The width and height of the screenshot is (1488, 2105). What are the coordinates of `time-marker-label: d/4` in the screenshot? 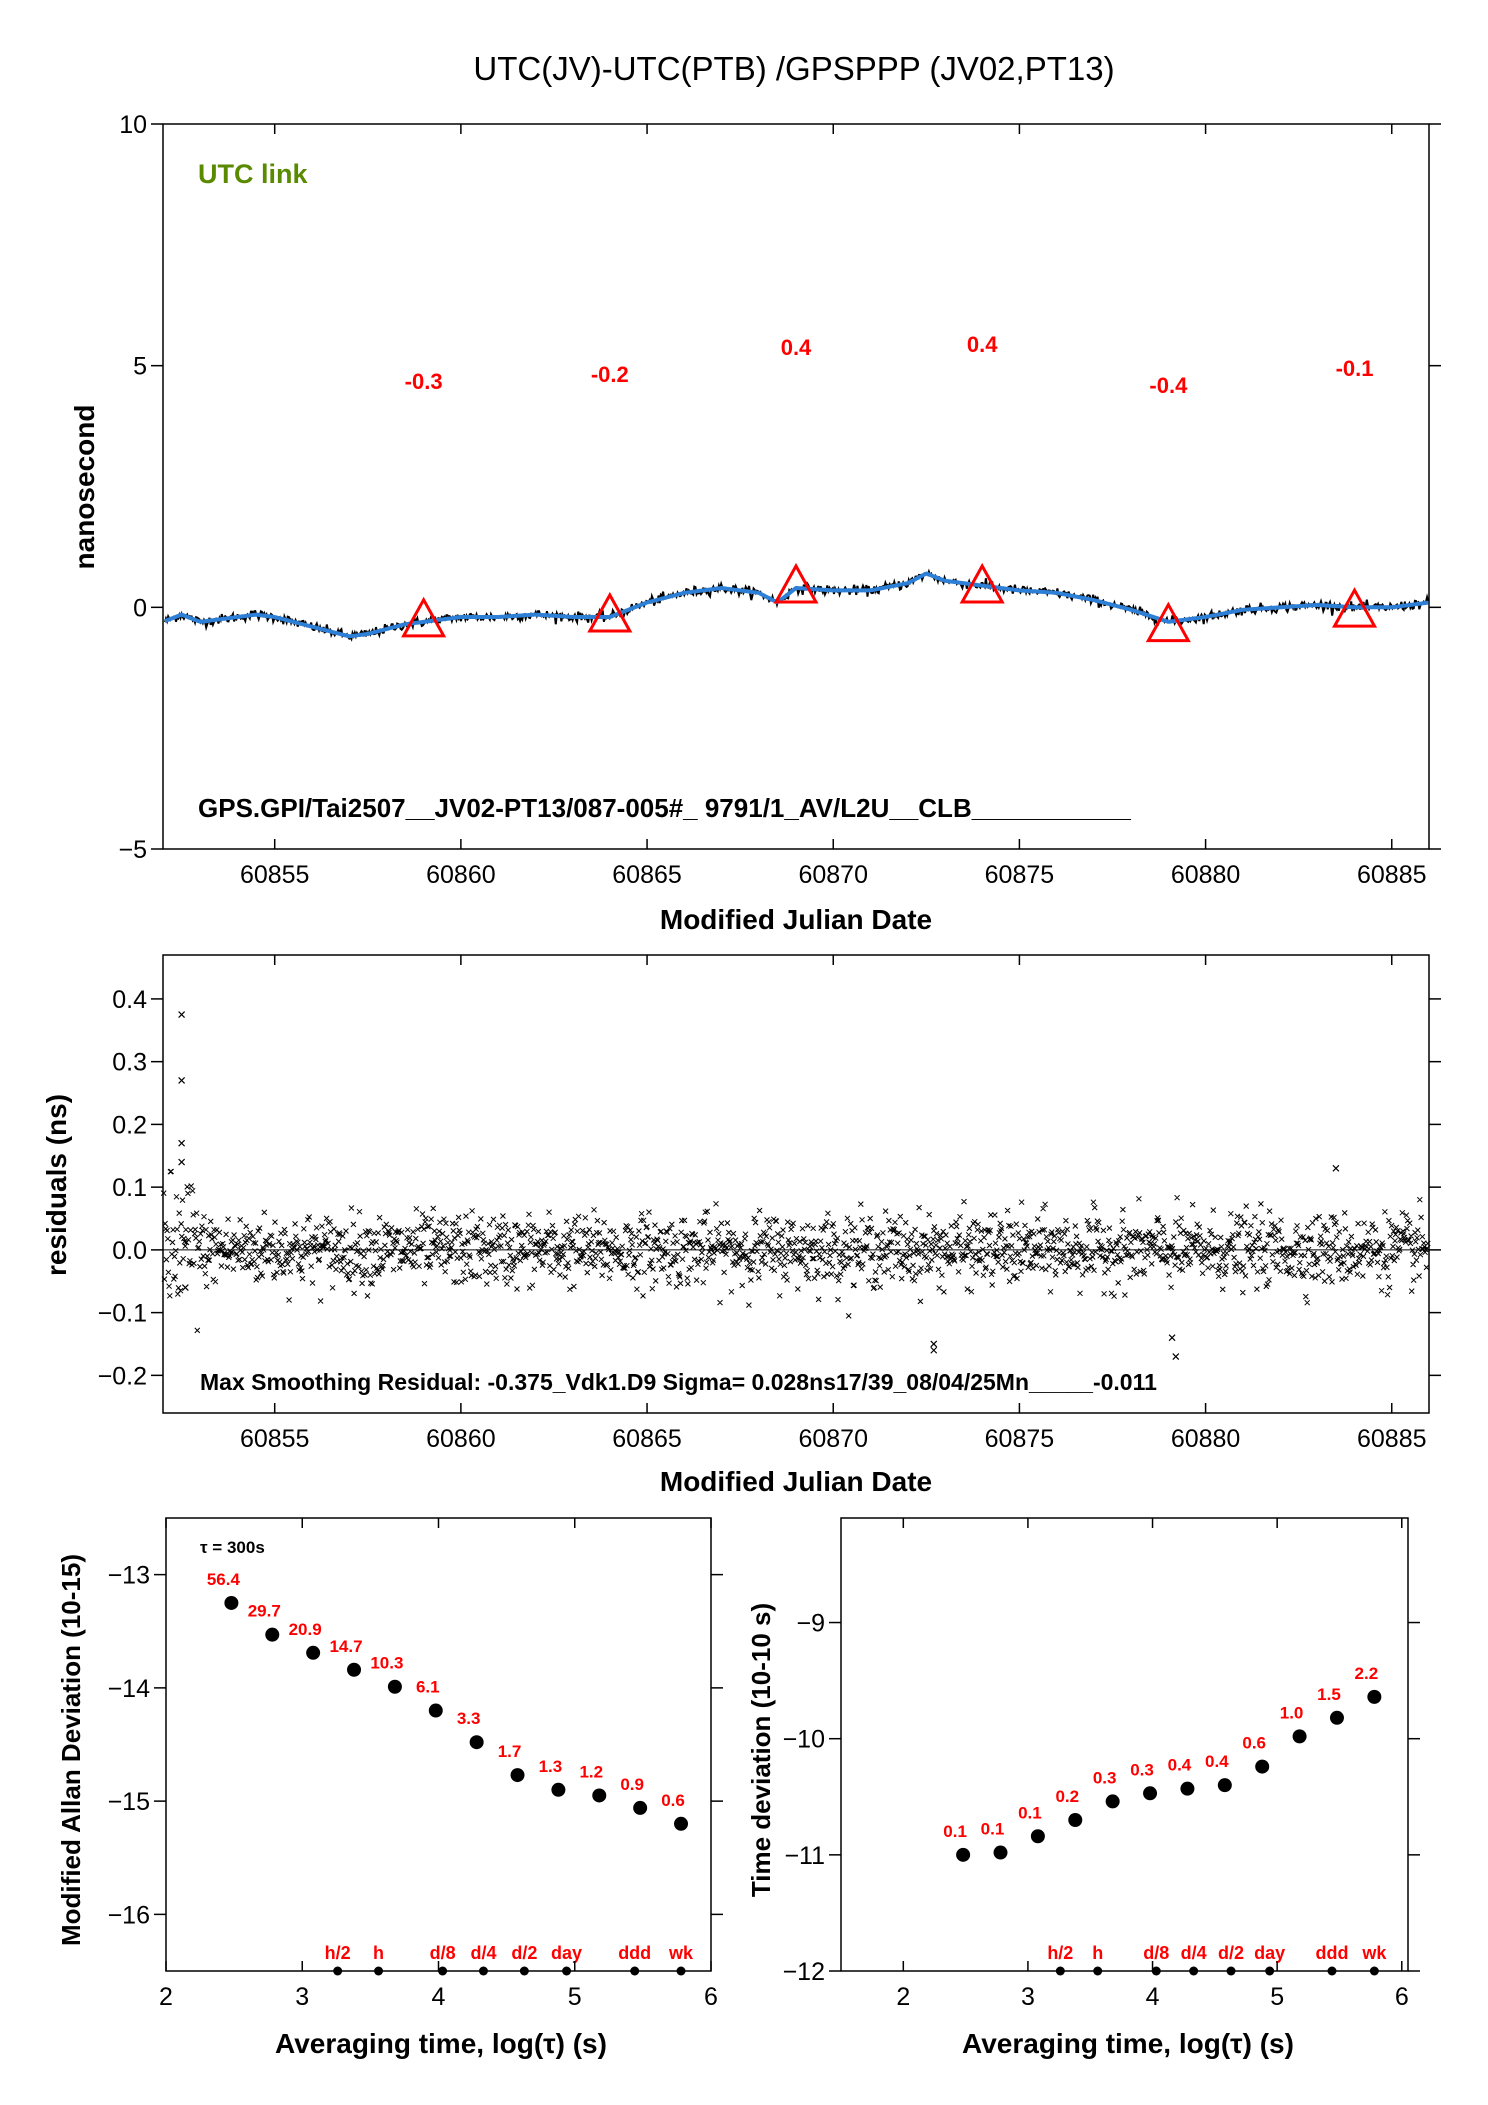 It's located at (1194, 1953).